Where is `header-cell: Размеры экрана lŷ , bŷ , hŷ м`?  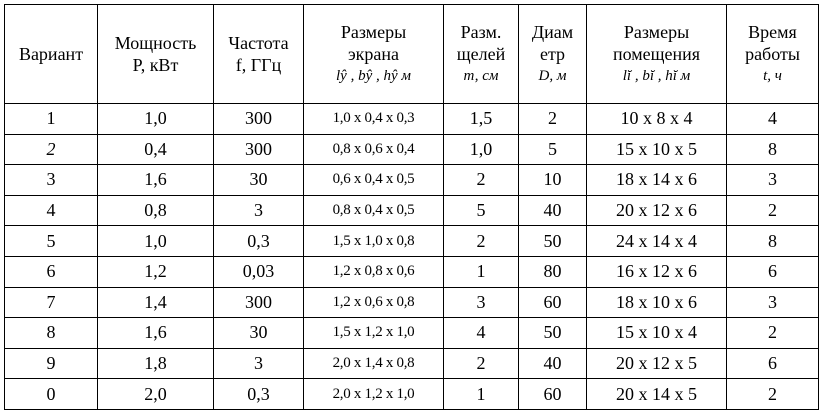
header-cell: Размеры экрана lŷ , bŷ , hŷ м is located at coordinates (373, 54).